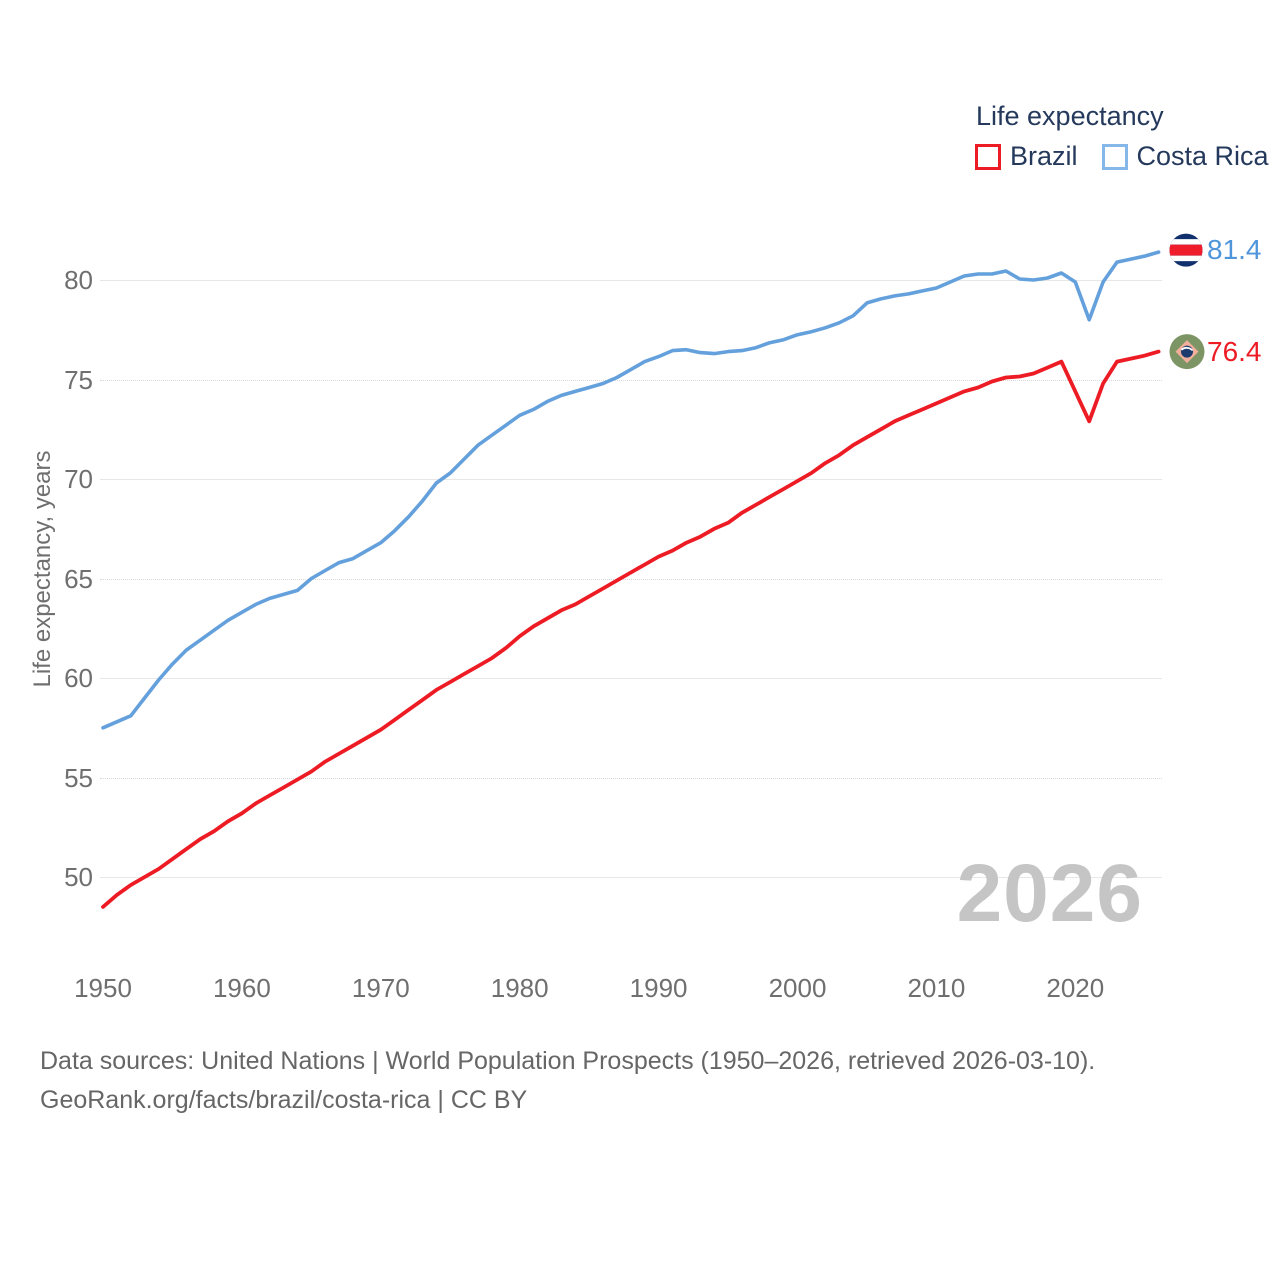 Image resolution: width=1280 pixels, height=1280 pixels. What do you see at coordinates (78, 877) in the screenshot?
I see `y-tick-label-50: 50` at bounding box center [78, 877].